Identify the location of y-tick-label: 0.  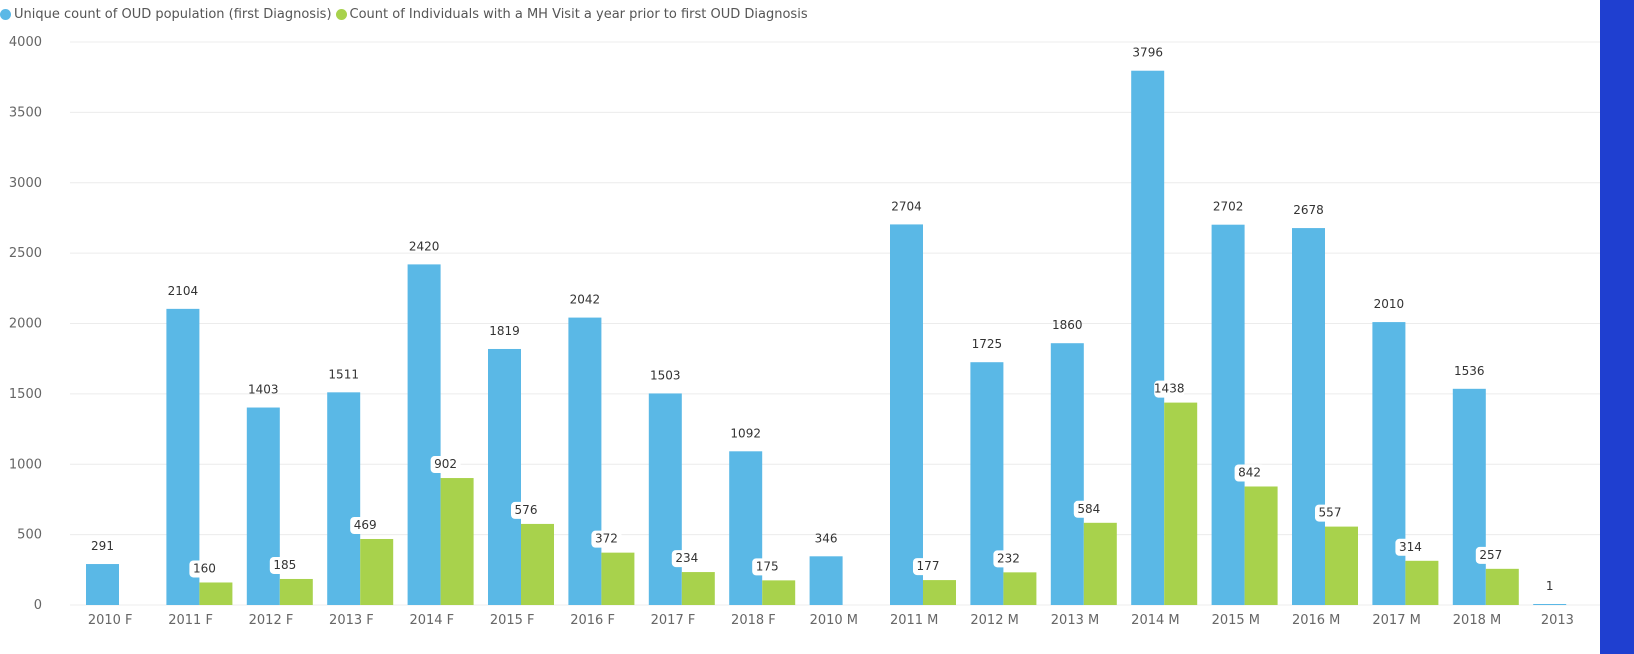
(38, 605).